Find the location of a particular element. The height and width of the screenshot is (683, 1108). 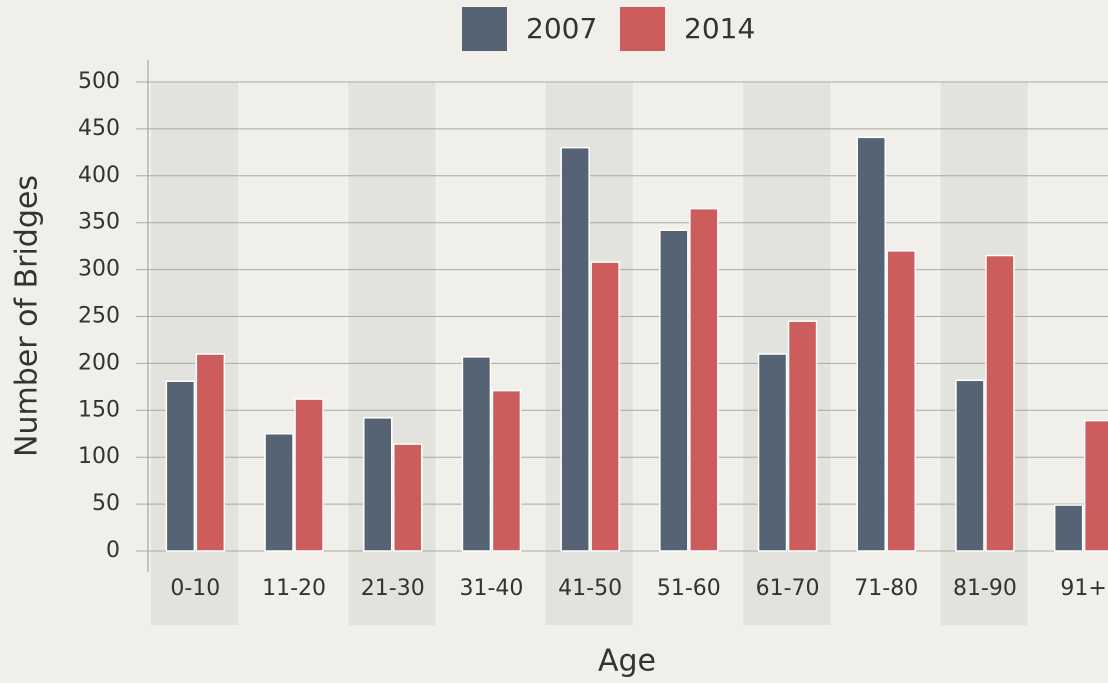

x-tick-label: 61-70 is located at coordinates (788, 588).